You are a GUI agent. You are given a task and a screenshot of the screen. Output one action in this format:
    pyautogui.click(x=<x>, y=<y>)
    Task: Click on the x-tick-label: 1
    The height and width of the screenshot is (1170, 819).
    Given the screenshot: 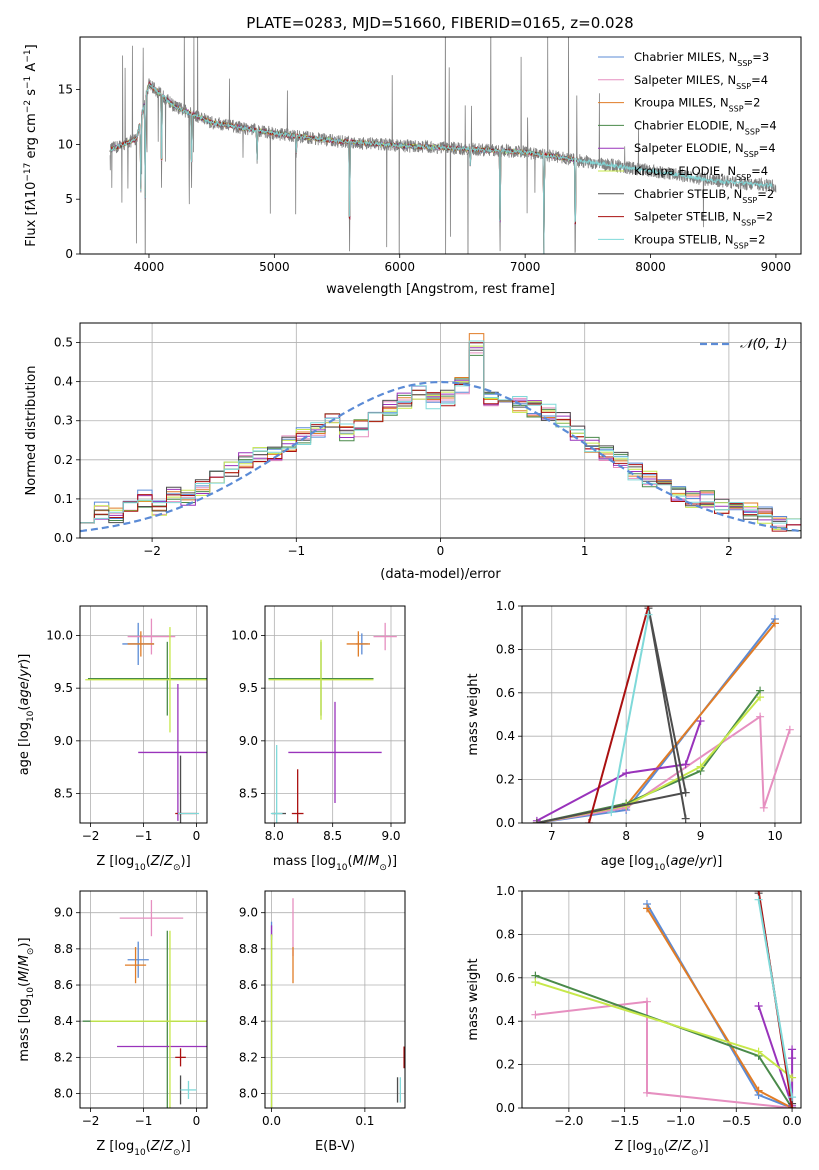 What is the action you would take?
    pyautogui.click(x=585, y=551)
    